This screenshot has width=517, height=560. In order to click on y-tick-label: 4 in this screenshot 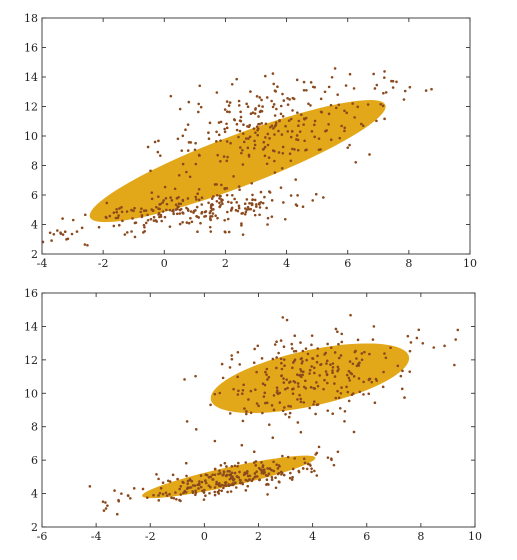, I will do `click(34, 494)`.